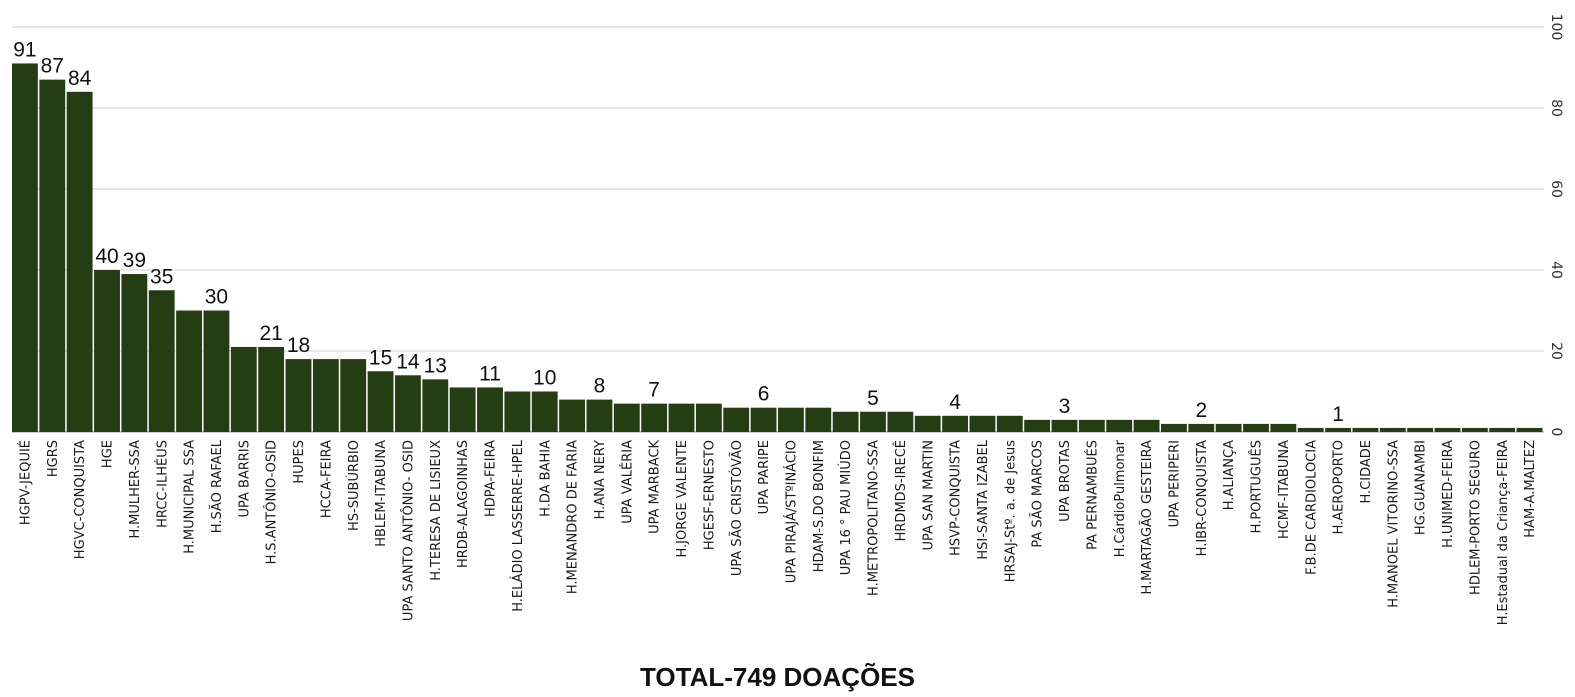 Image resolution: width=1575 pixels, height=697 pixels. I want to click on x-tick-label-13: HBLEM-ITABUNA, so click(381, 493).